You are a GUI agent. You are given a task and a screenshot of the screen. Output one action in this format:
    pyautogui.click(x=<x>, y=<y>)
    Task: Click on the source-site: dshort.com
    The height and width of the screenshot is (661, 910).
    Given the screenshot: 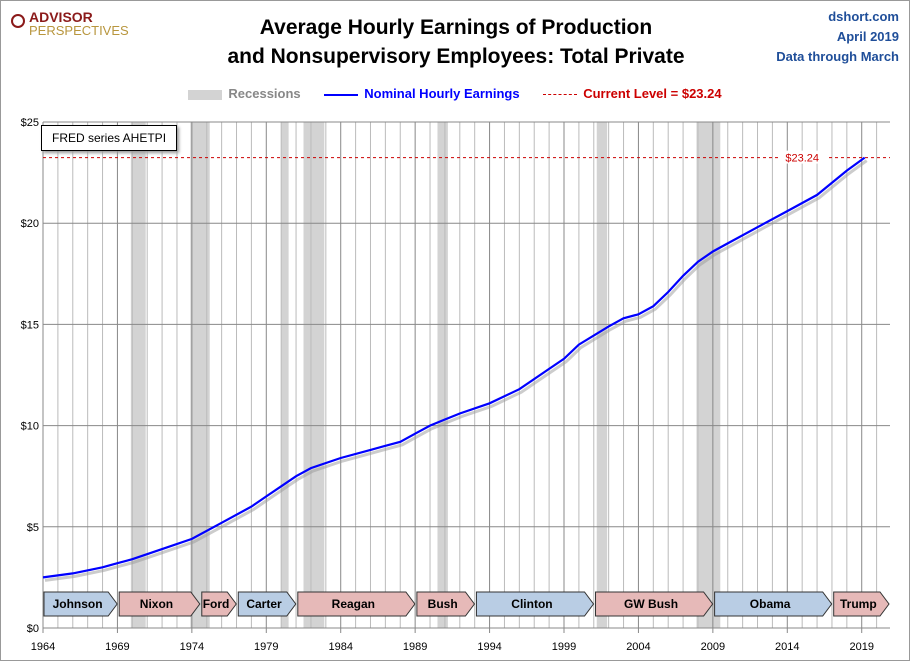 What is the action you would take?
    pyautogui.click(x=863, y=16)
    